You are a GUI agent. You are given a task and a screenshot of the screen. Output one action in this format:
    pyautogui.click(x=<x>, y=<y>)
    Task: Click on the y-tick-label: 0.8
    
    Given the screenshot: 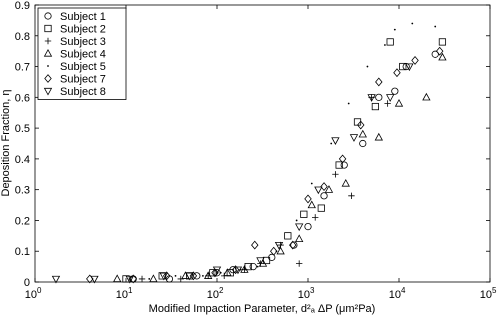 What is the action you would take?
    pyautogui.click(x=22, y=37)
    